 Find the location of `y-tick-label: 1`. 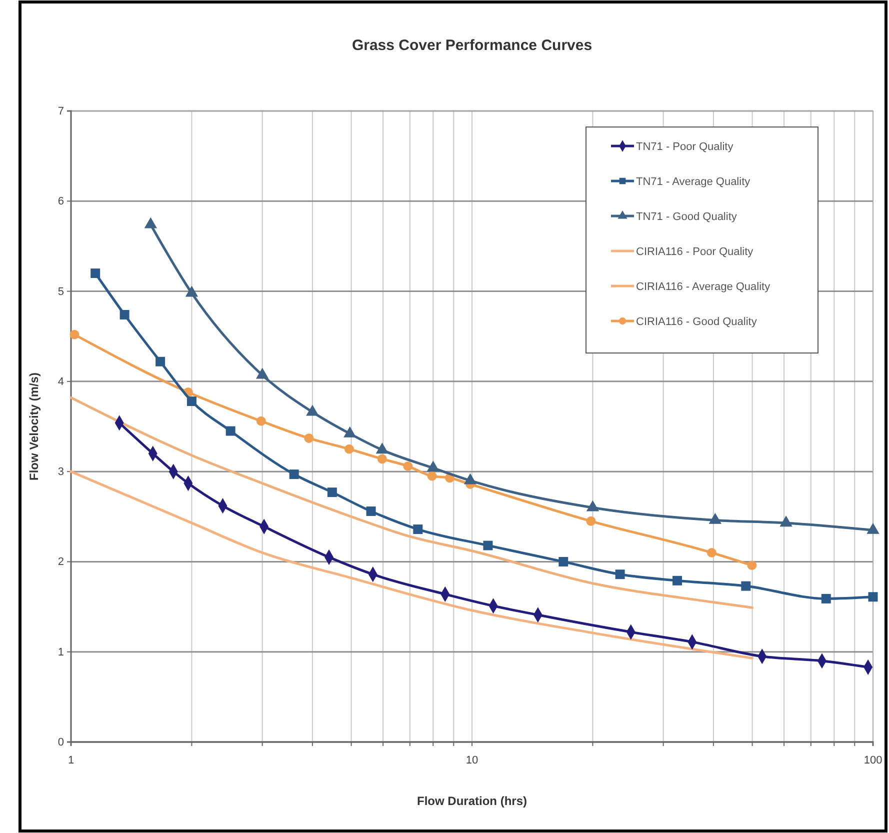

y-tick-label: 1 is located at coordinates (61, 652).